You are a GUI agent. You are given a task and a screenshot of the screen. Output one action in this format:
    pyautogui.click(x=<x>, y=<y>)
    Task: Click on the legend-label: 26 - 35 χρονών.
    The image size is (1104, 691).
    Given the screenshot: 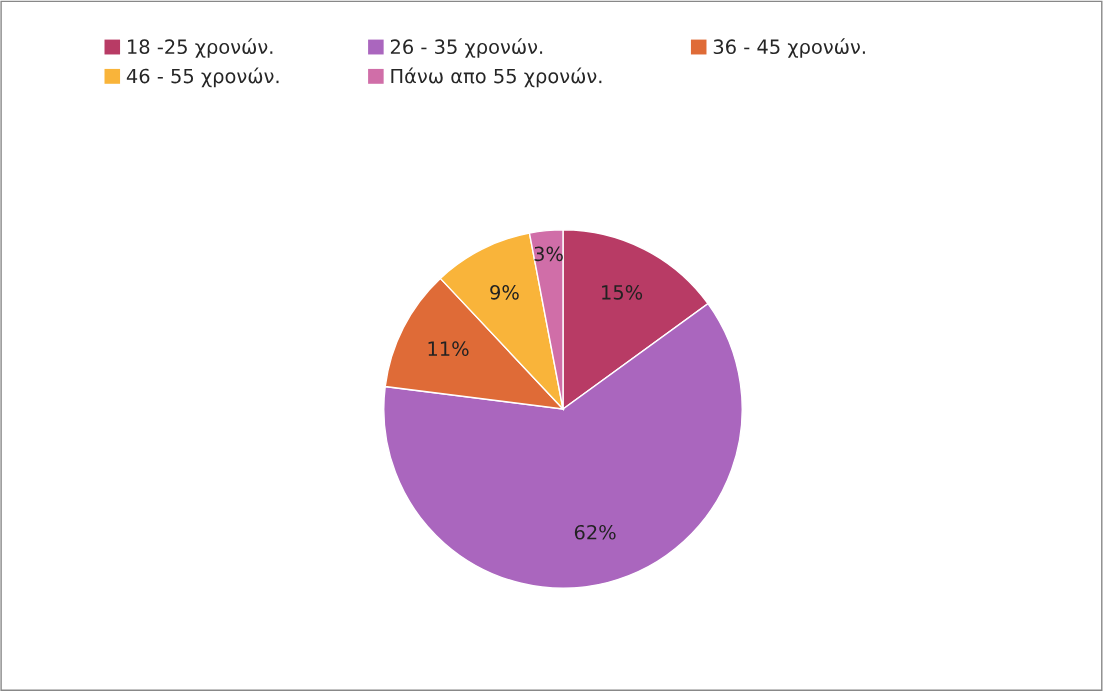 What is the action you would take?
    pyautogui.click(x=466, y=48)
    